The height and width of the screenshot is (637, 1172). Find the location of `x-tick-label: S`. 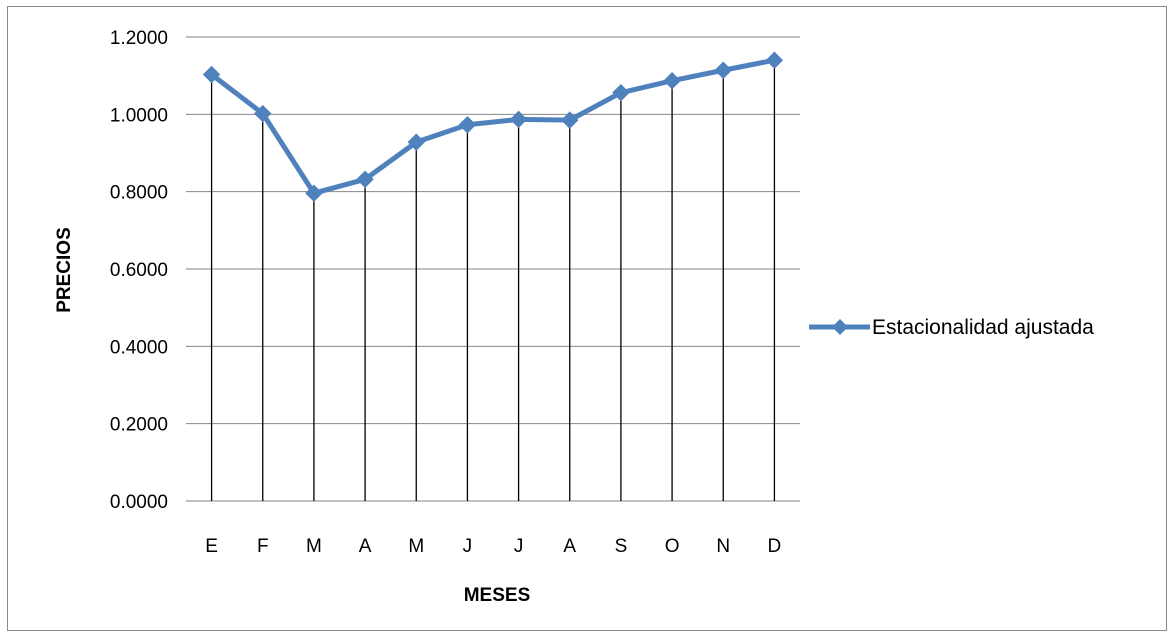

x-tick-label: S is located at coordinates (621, 546).